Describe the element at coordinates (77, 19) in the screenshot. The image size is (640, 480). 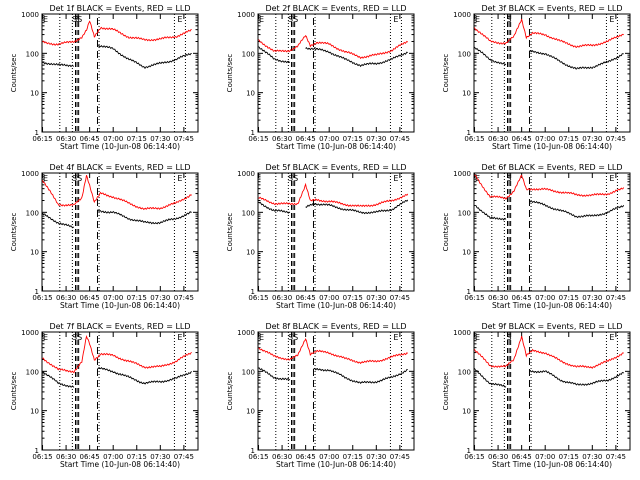
I see `event-marker-label: SS` at that location.